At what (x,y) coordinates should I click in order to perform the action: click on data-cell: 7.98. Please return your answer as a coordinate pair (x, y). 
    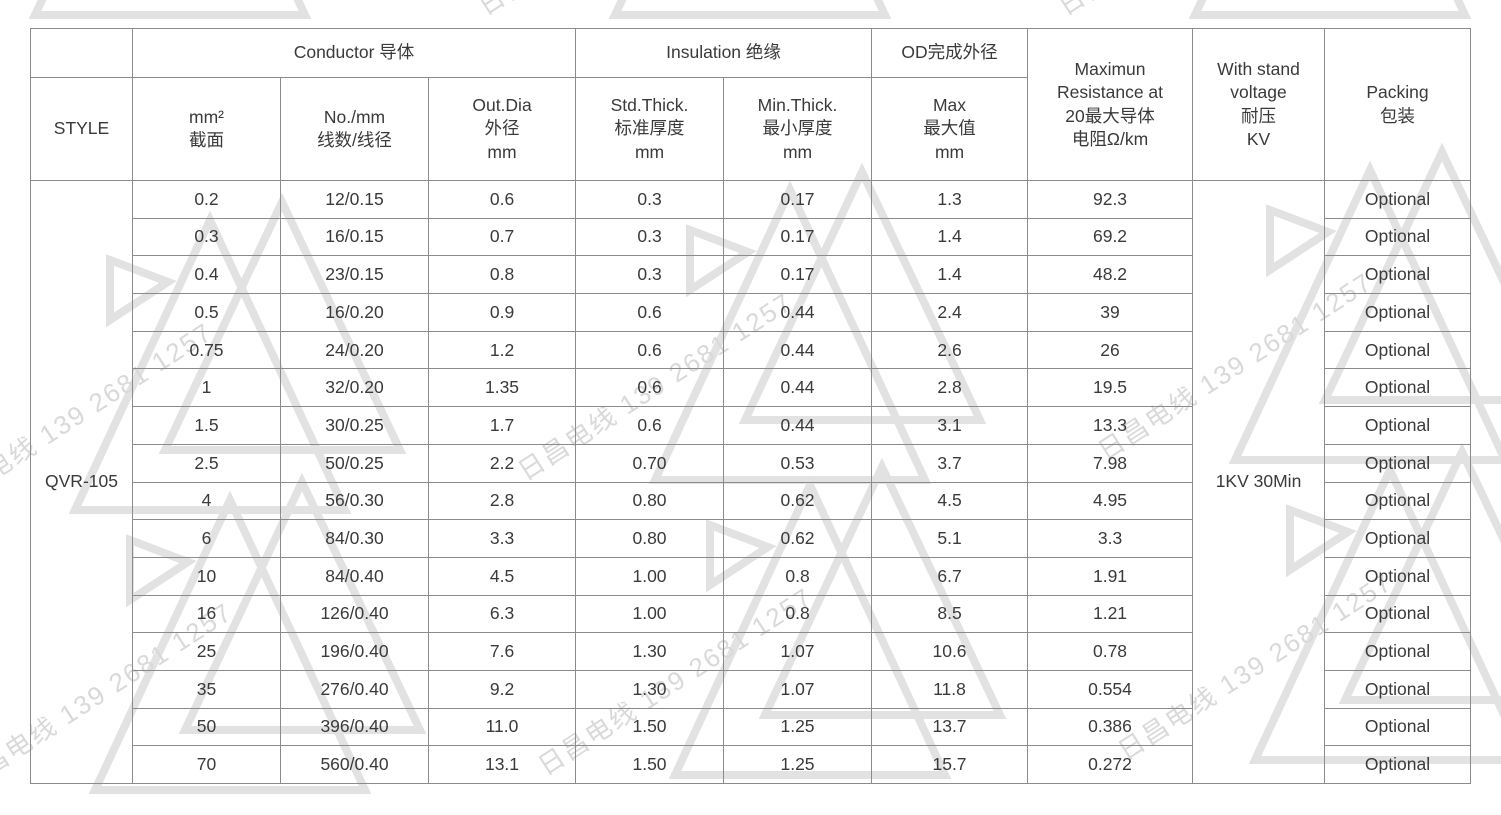
    Looking at the image, I should click on (1110, 463).